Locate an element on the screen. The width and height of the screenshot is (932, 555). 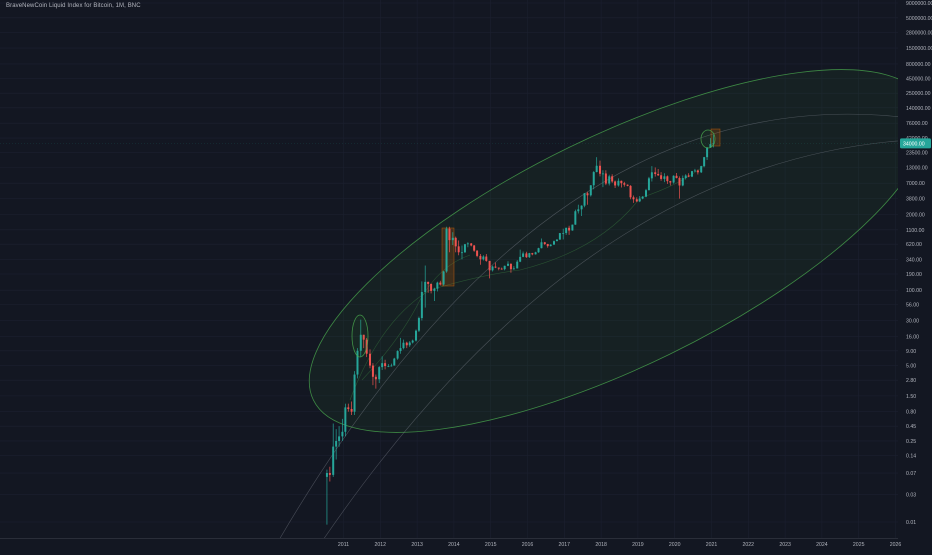
last-price-badge is located at coordinates (915, 143).